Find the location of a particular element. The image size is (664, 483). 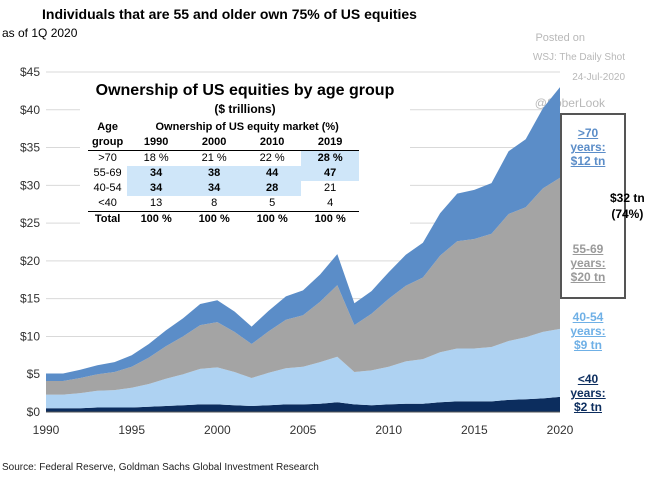

over-55-bracket is located at coordinates (593, 206).